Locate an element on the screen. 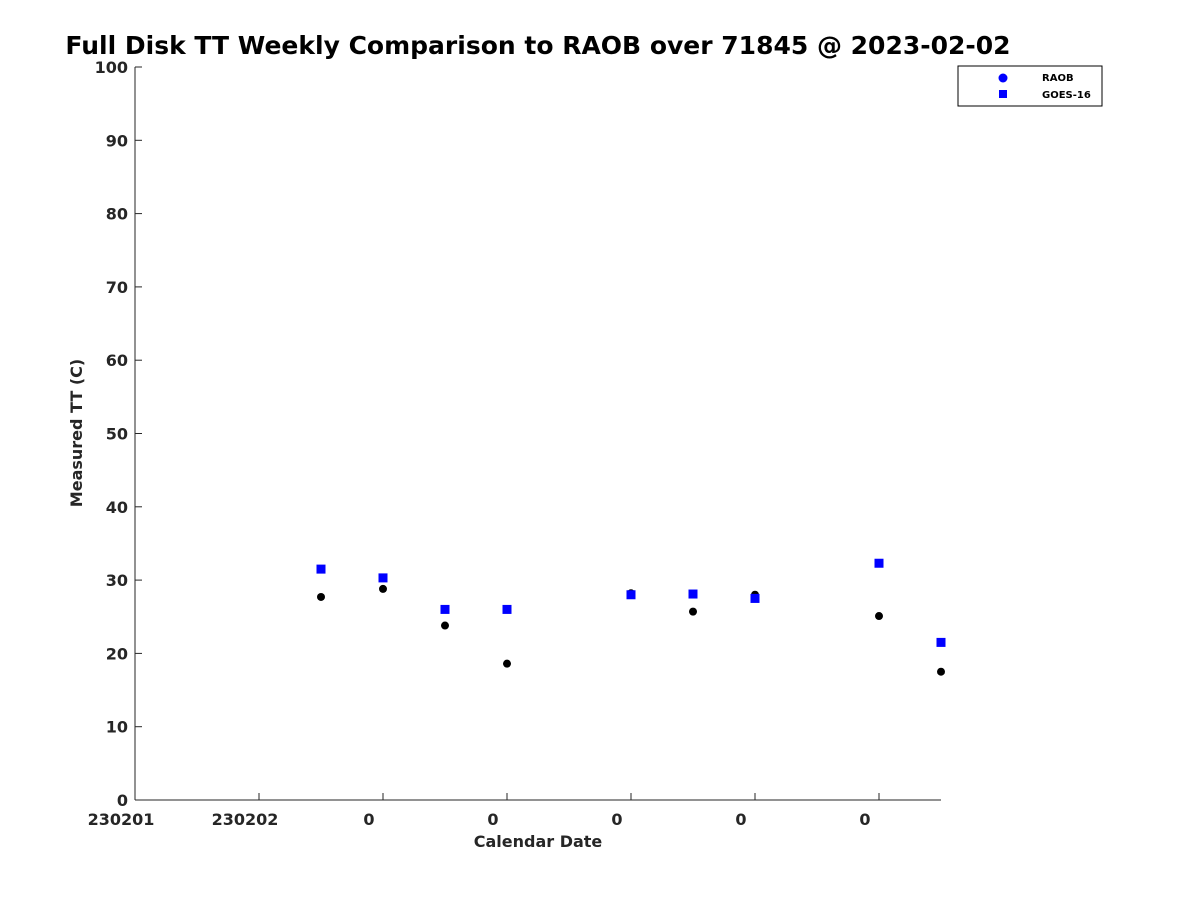  legend: RAOB GOES-16 is located at coordinates (1030, 86).